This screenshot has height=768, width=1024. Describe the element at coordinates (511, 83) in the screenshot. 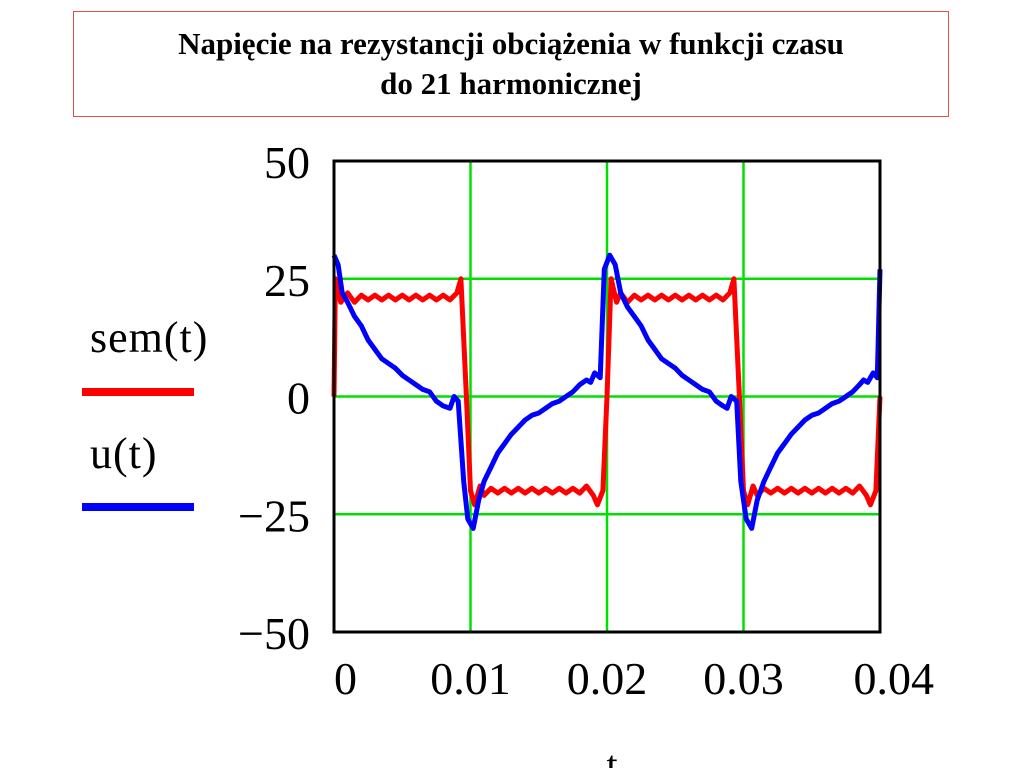

I see `chart-title-line-2: do 21 harmonicznej` at that location.